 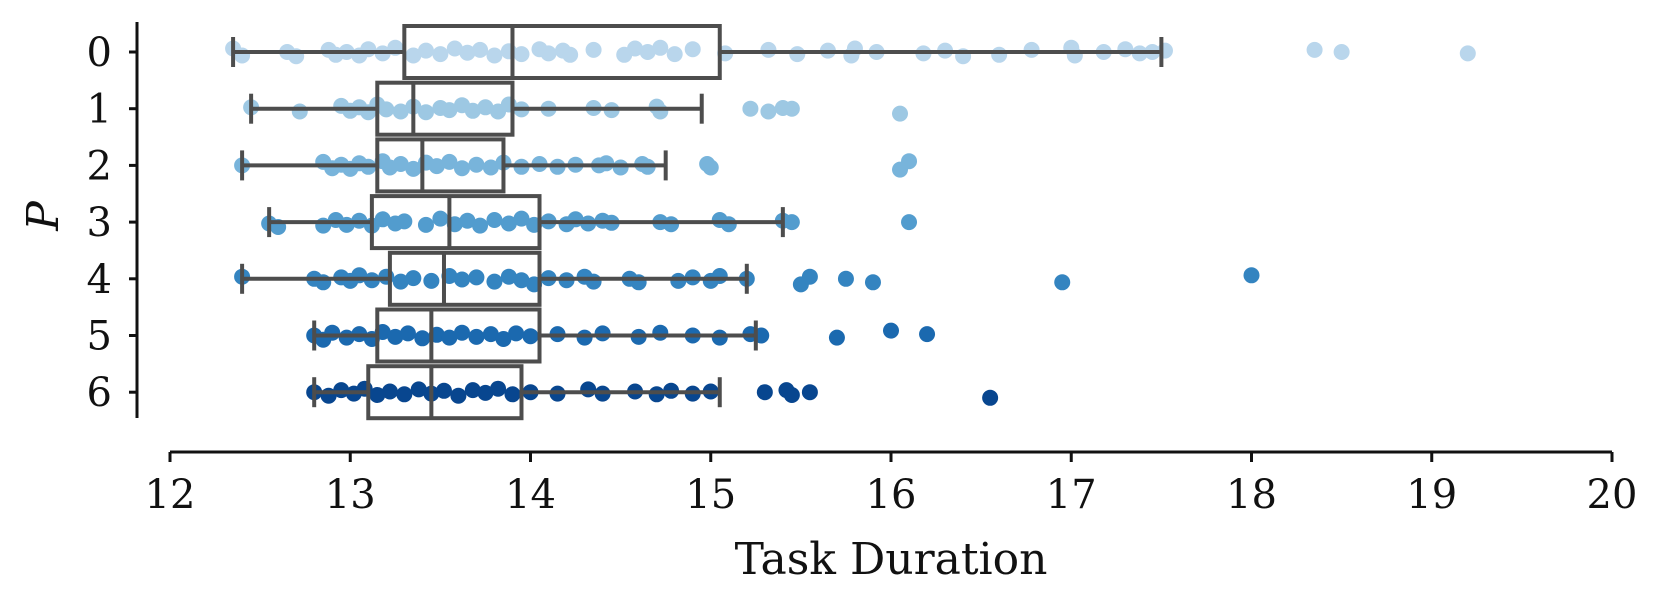 What do you see at coordinates (99, 393) in the screenshot?
I see `y-tick-label: 6` at bounding box center [99, 393].